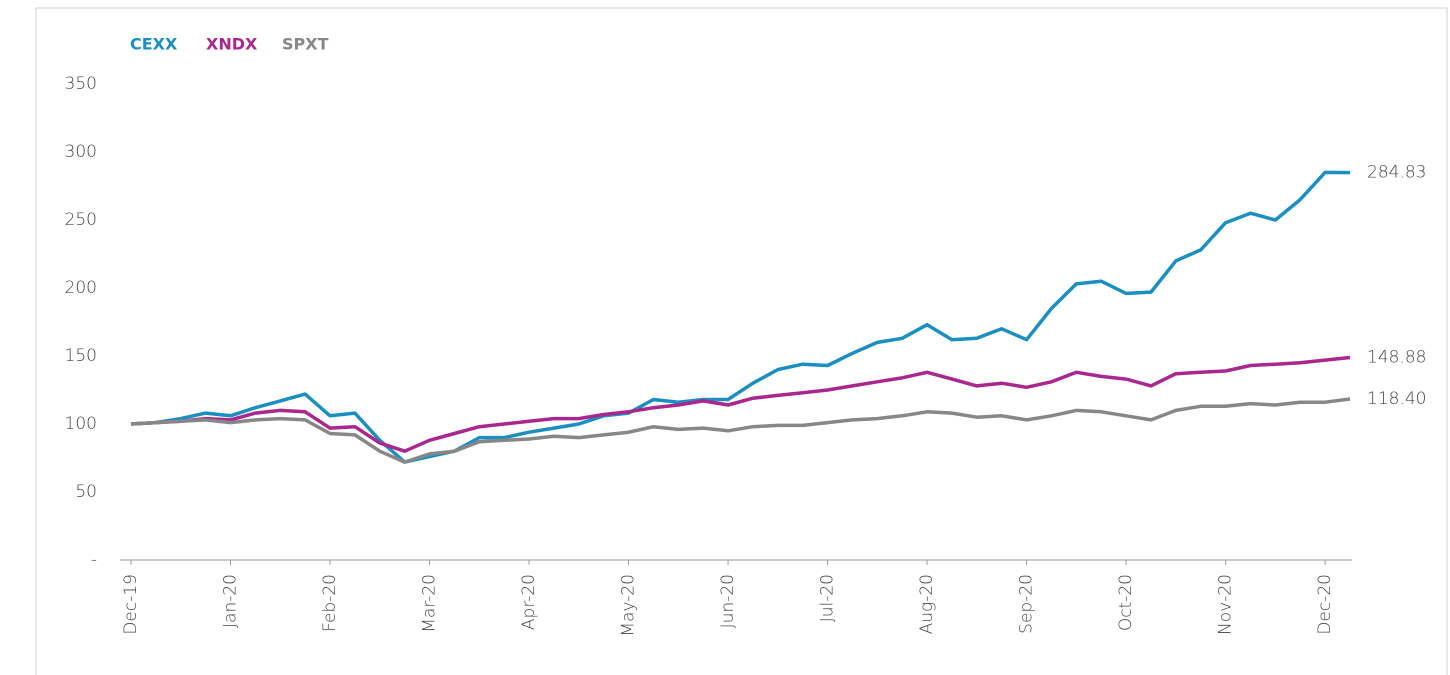 This screenshot has width=1450, height=675. I want to click on y-tick-label: 200, so click(81, 288).